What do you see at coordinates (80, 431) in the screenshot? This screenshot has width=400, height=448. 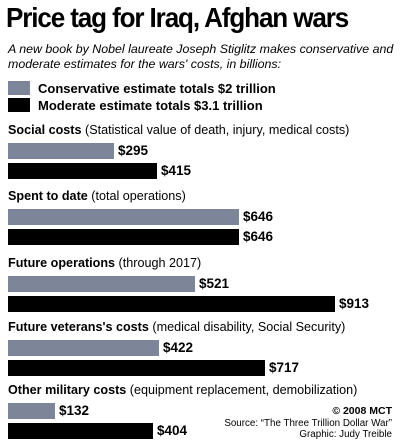 I see `bar-other-military-costs-moderate` at bounding box center [80, 431].